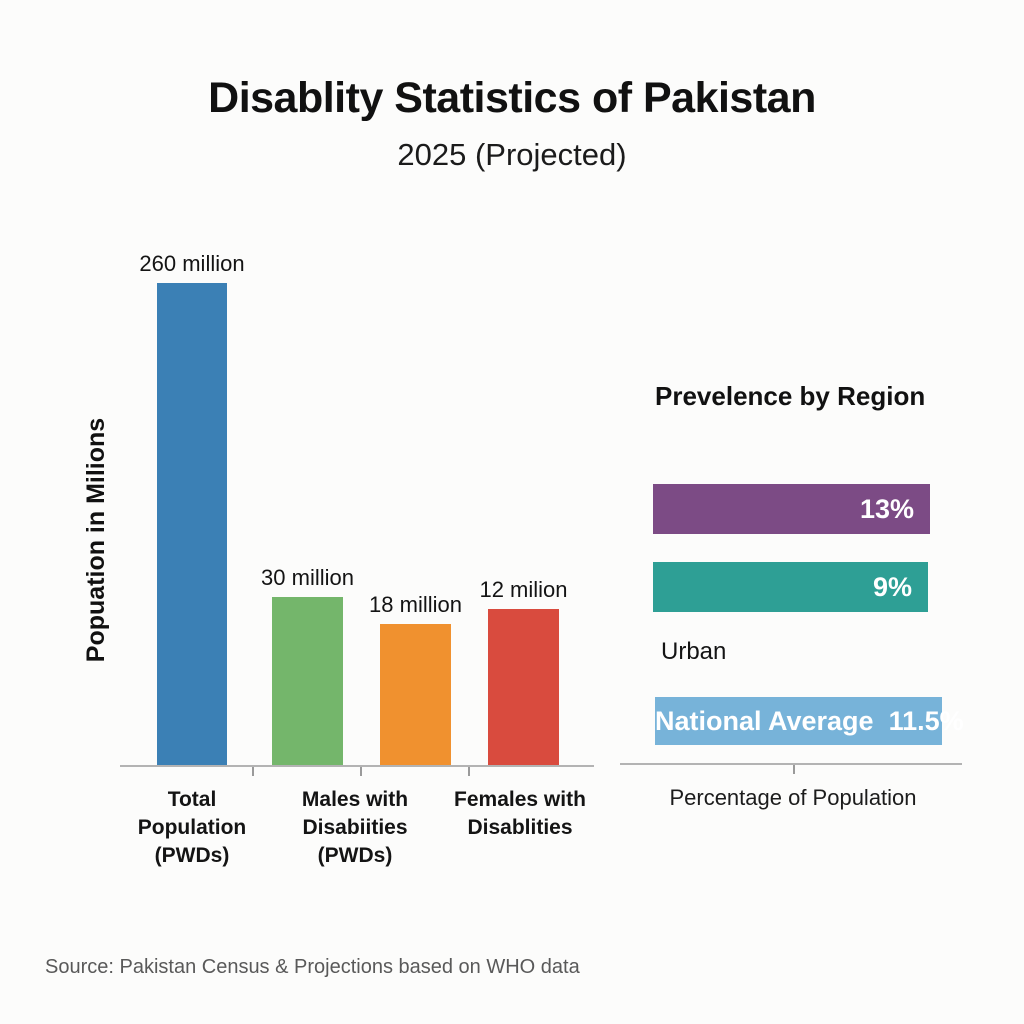 This screenshot has width=1024, height=1024. I want to click on bar-total-population-value-label: 260 million, so click(192, 263).